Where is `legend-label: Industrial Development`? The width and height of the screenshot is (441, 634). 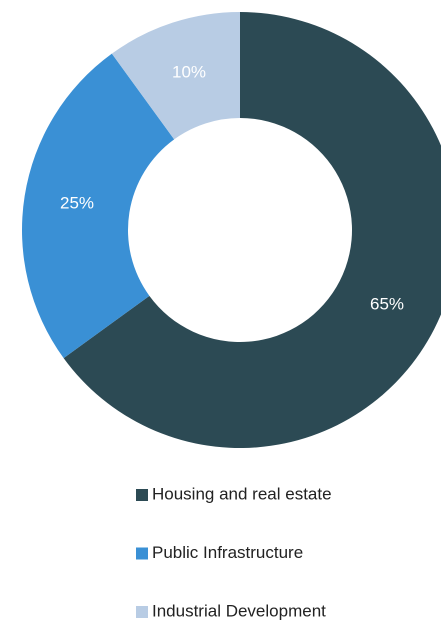
legend-label: Industrial Development is located at coordinates (239, 610).